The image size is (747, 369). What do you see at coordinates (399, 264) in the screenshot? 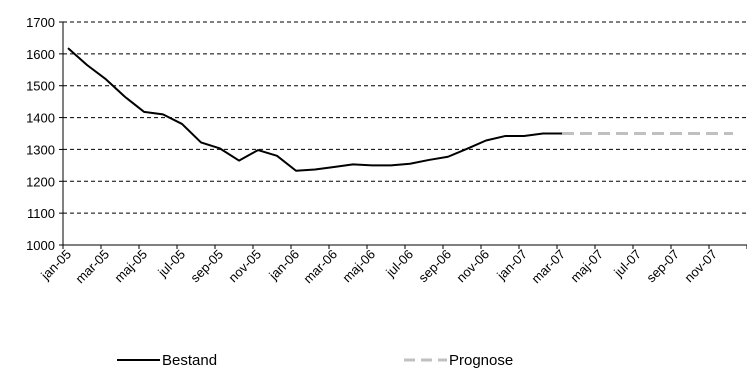
I see `x-tick-label-jul-06: jul-06` at bounding box center [399, 264].